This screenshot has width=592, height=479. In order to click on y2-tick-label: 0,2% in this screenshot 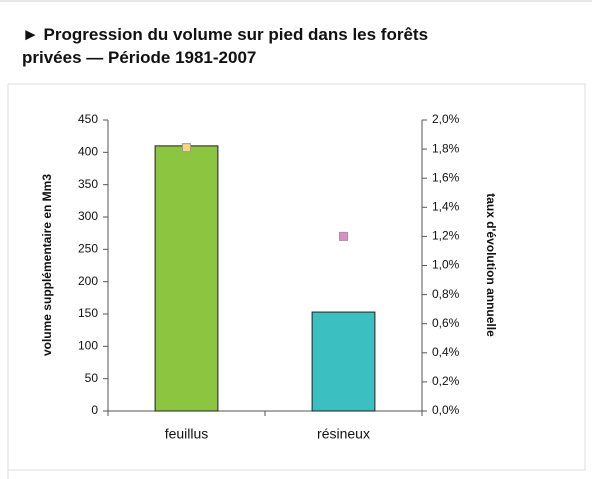, I will do `click(446, 381)`.